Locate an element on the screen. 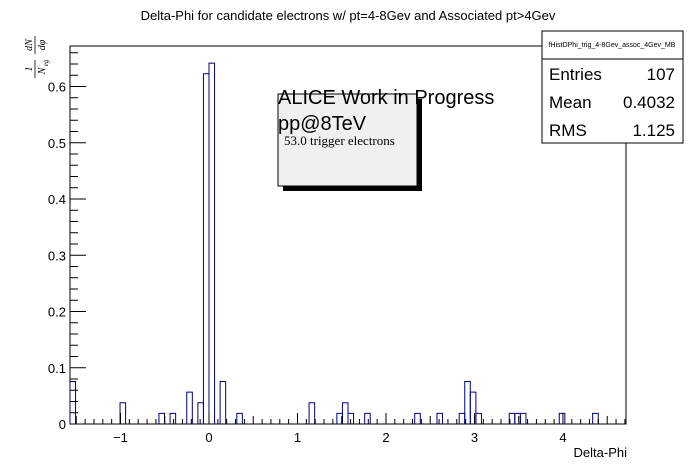  y-tick-label: 0.2 is located at coordinates (57, 312).